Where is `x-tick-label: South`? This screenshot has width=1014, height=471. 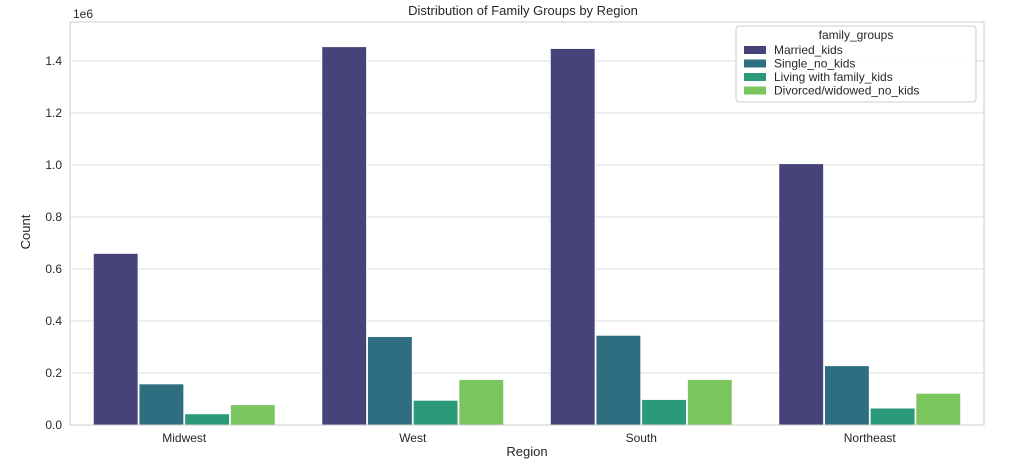 x-tick-label: South is located at coordinates (641, 438).